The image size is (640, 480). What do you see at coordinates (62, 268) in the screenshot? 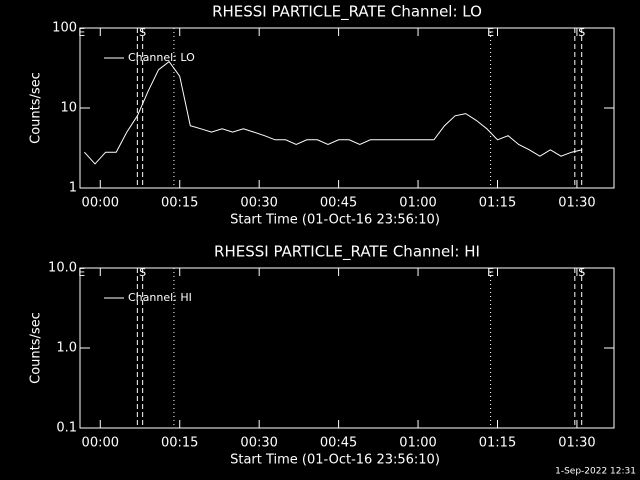
I see `y-tick-label: 10.0` at bounding box center [62, 268].